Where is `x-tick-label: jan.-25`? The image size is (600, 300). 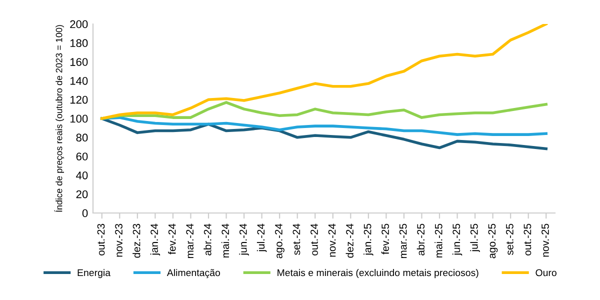 x-tick-label: jan.-25 is located at coordinates (369, 240).